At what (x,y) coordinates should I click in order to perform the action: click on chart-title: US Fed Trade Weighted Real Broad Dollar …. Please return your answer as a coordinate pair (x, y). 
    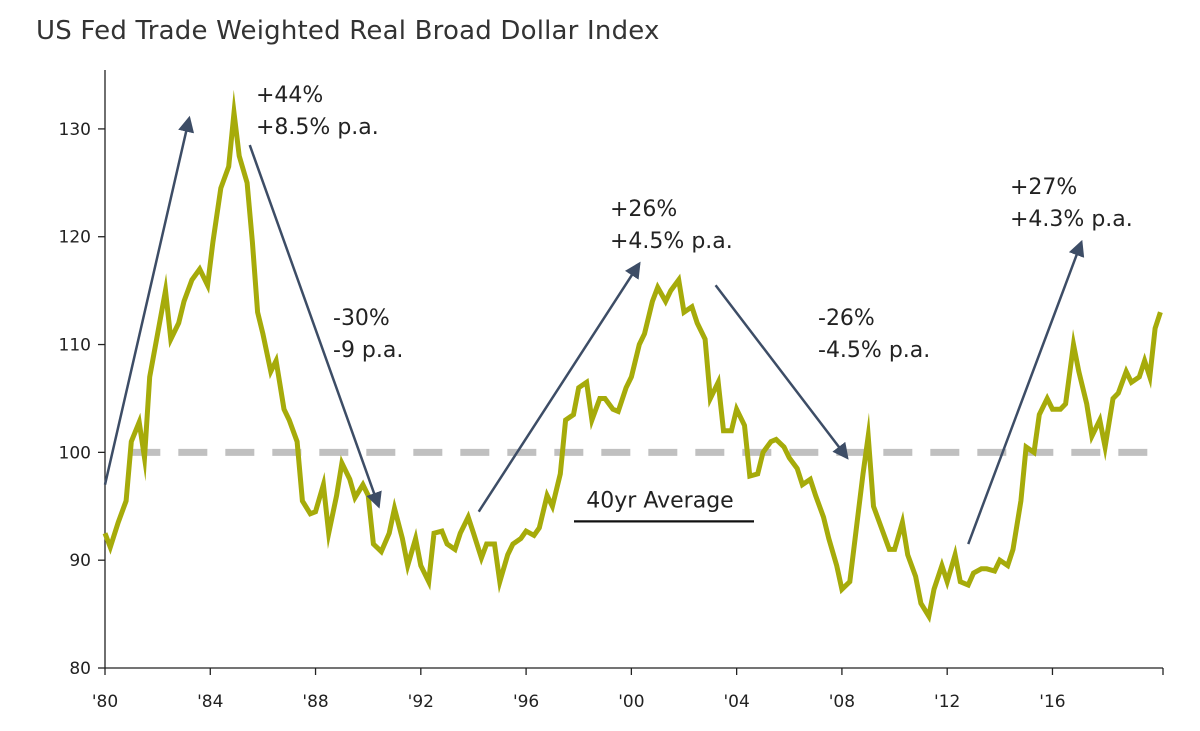
    Looking at the image, I should click on (348, 31).